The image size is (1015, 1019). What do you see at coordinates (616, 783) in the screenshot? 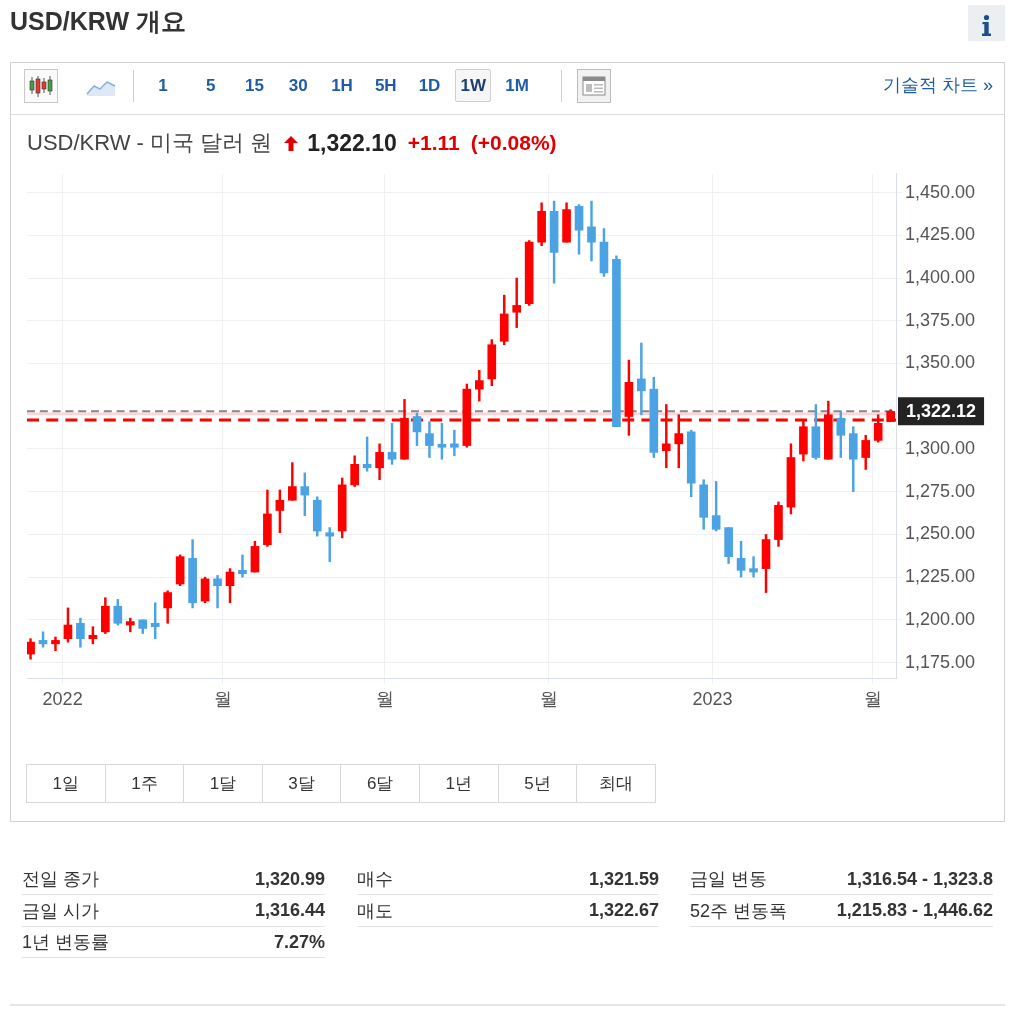
I see `range-button: 최대` at bounding box center [616, 783].